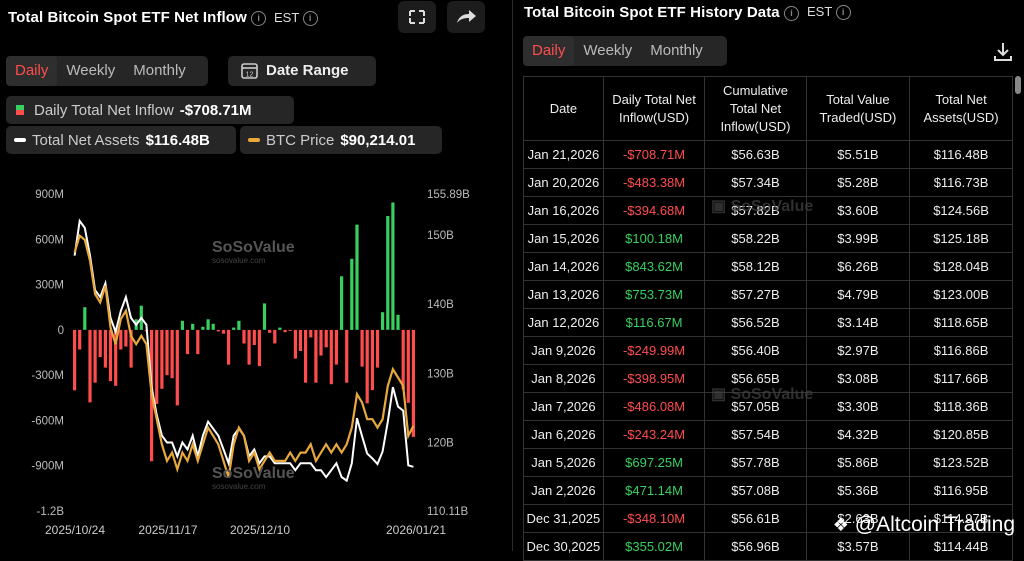 Image resolution: width=1024 pixels, height=561 pixels. Describe the element at coordinates (961, 406) in the screenshot. I see `cell-net-assets: $118.36B` at that location.